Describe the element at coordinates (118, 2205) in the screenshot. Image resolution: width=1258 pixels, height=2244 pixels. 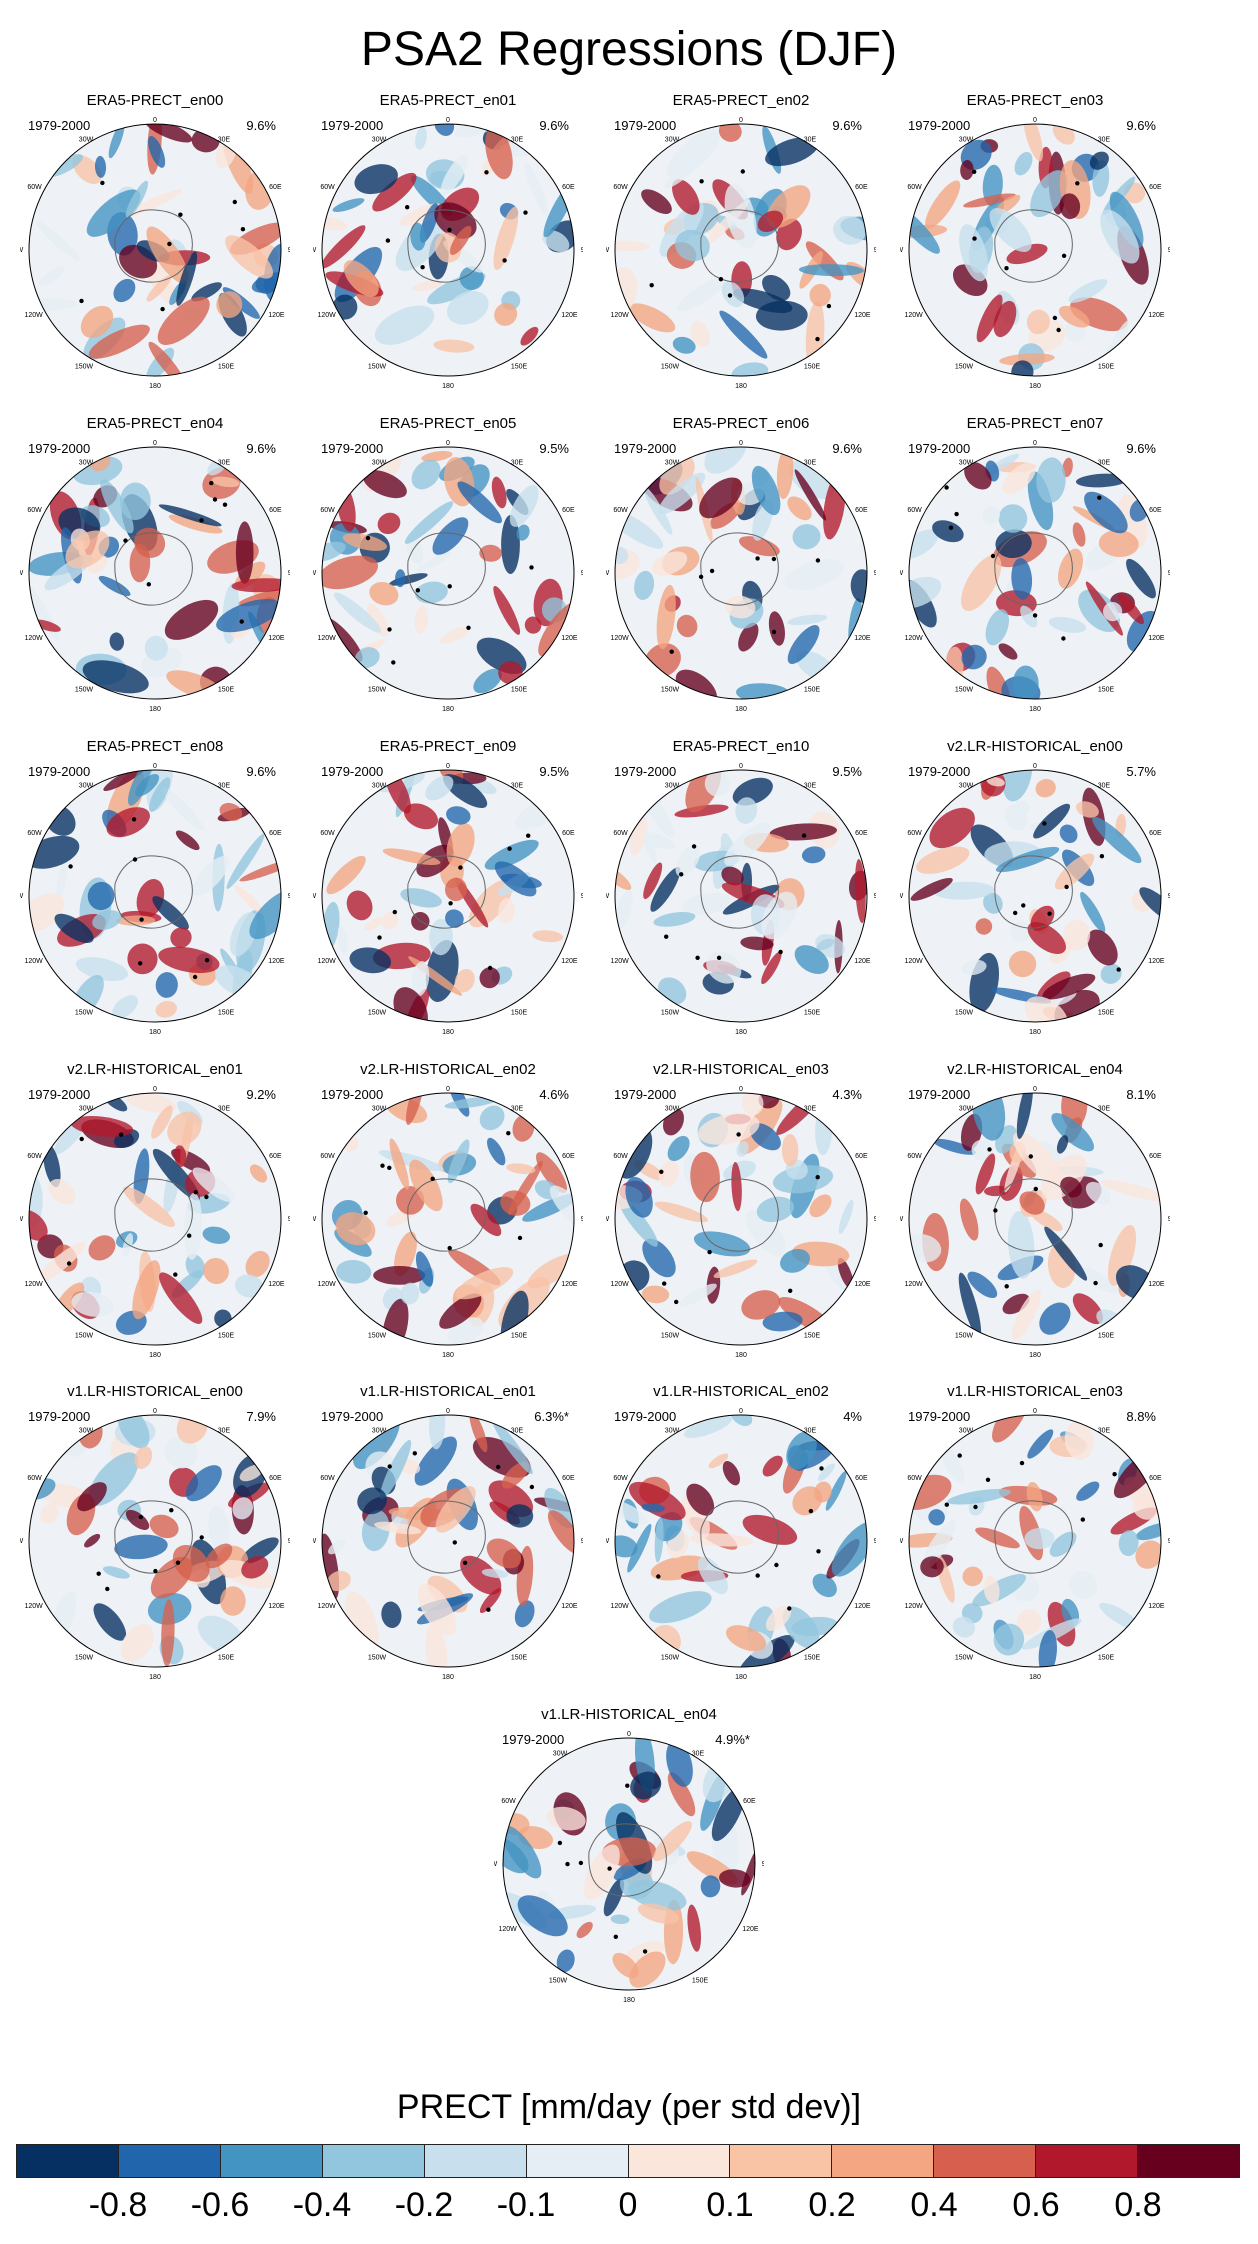
I see `colorbar-tick-label: -0.8` at that location.